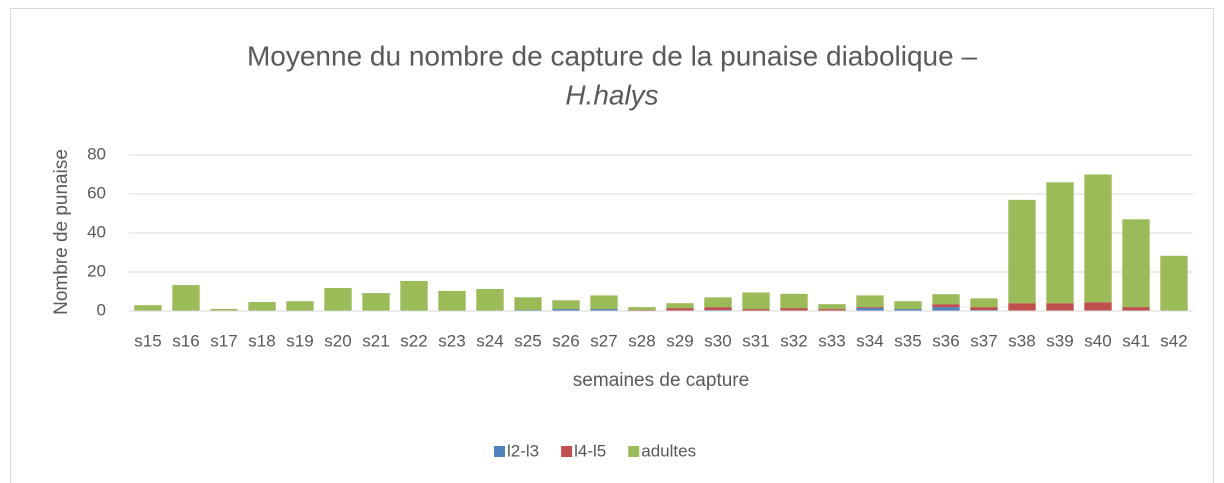 This screenshot has width=1224, height=483. I want to click on x-tick-label: s17, so click(223, 340).